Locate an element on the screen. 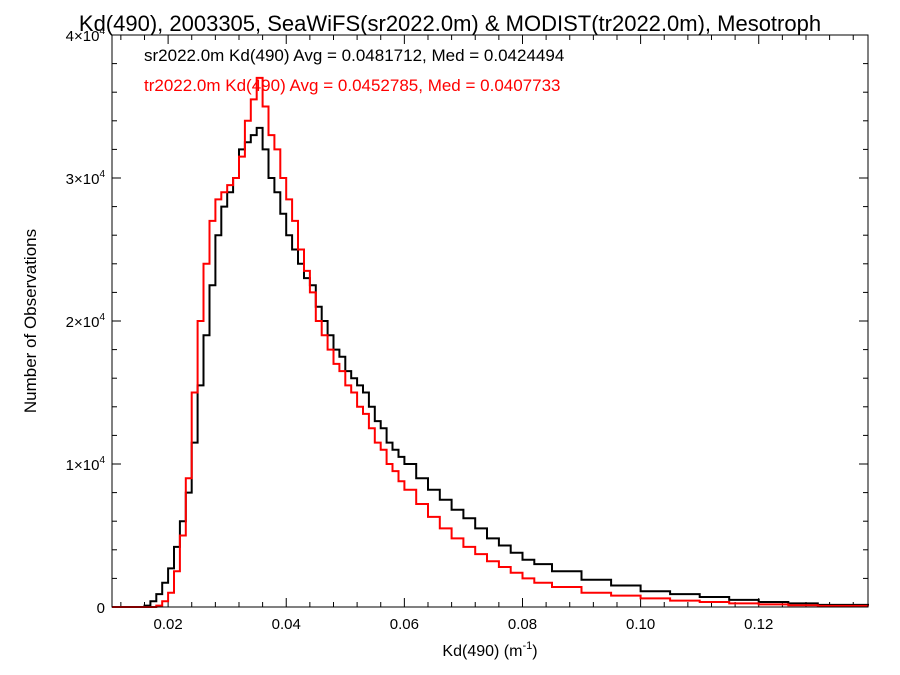  x-axis-label: Kd(490) (m-1) is located at coordinates (489, 650).